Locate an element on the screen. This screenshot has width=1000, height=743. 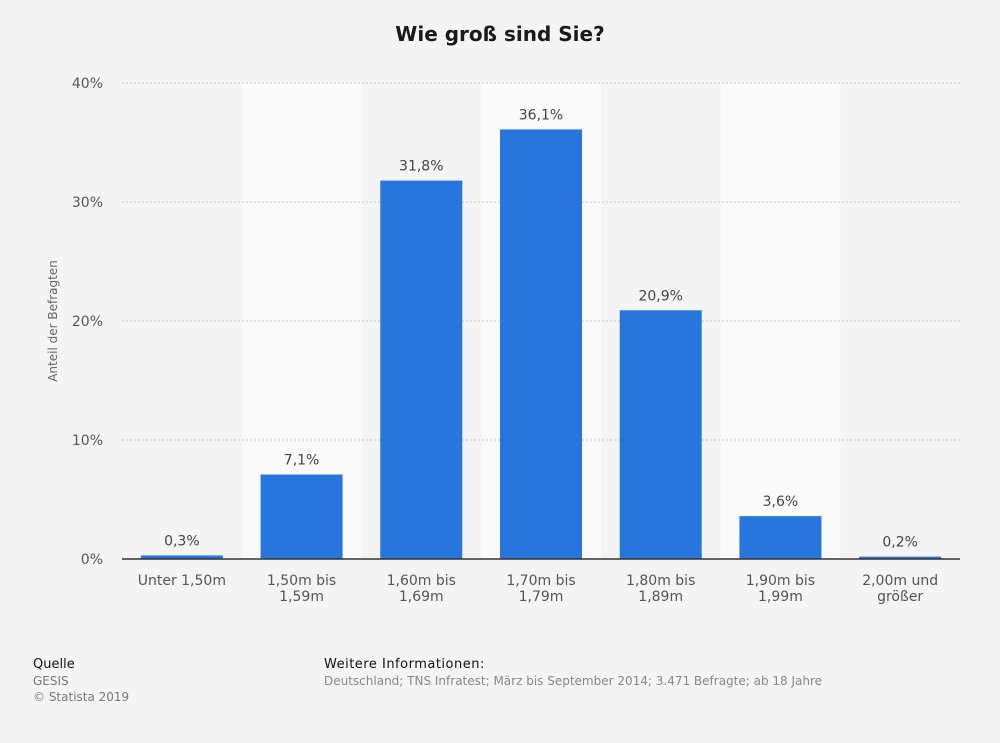
y-tick-label: 0% is located at coordinates (92, 560).